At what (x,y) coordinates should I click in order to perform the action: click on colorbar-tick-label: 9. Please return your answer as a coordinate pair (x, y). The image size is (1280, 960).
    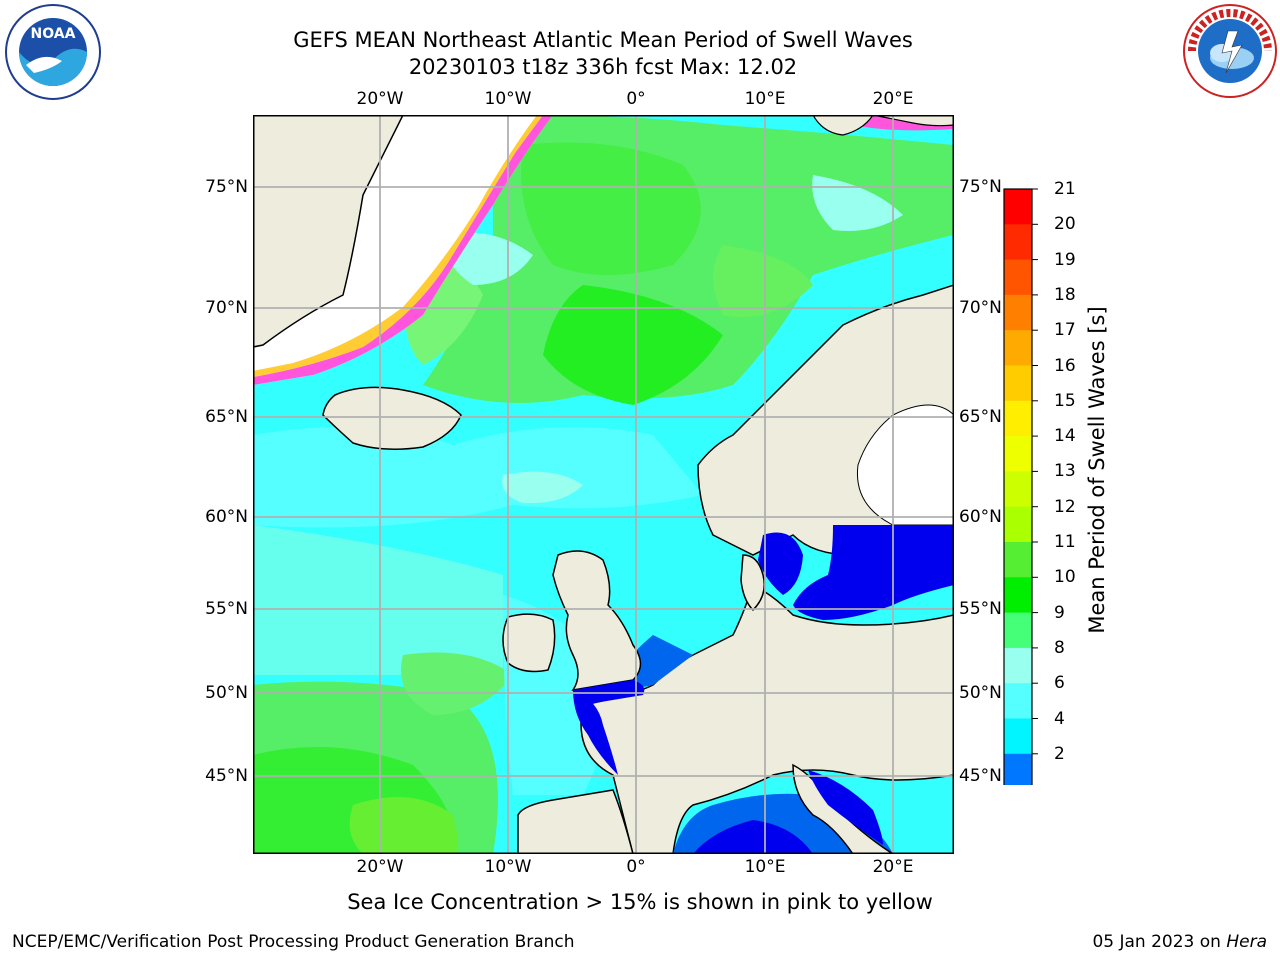
    Looking at the image, I should click on (1059, 612).